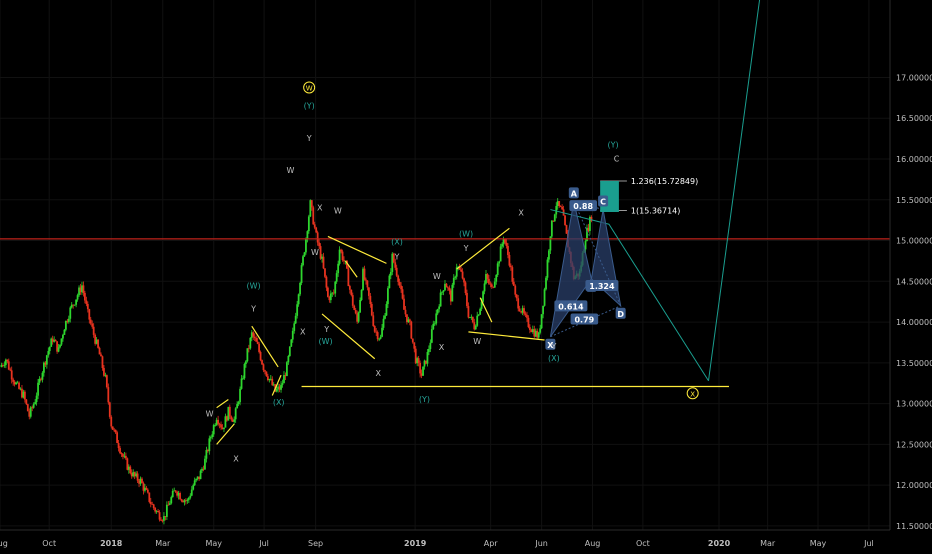 The width and height of the screenshot is (932, 554). I want to click on pattern-ratio-badge, so click(584, 319).